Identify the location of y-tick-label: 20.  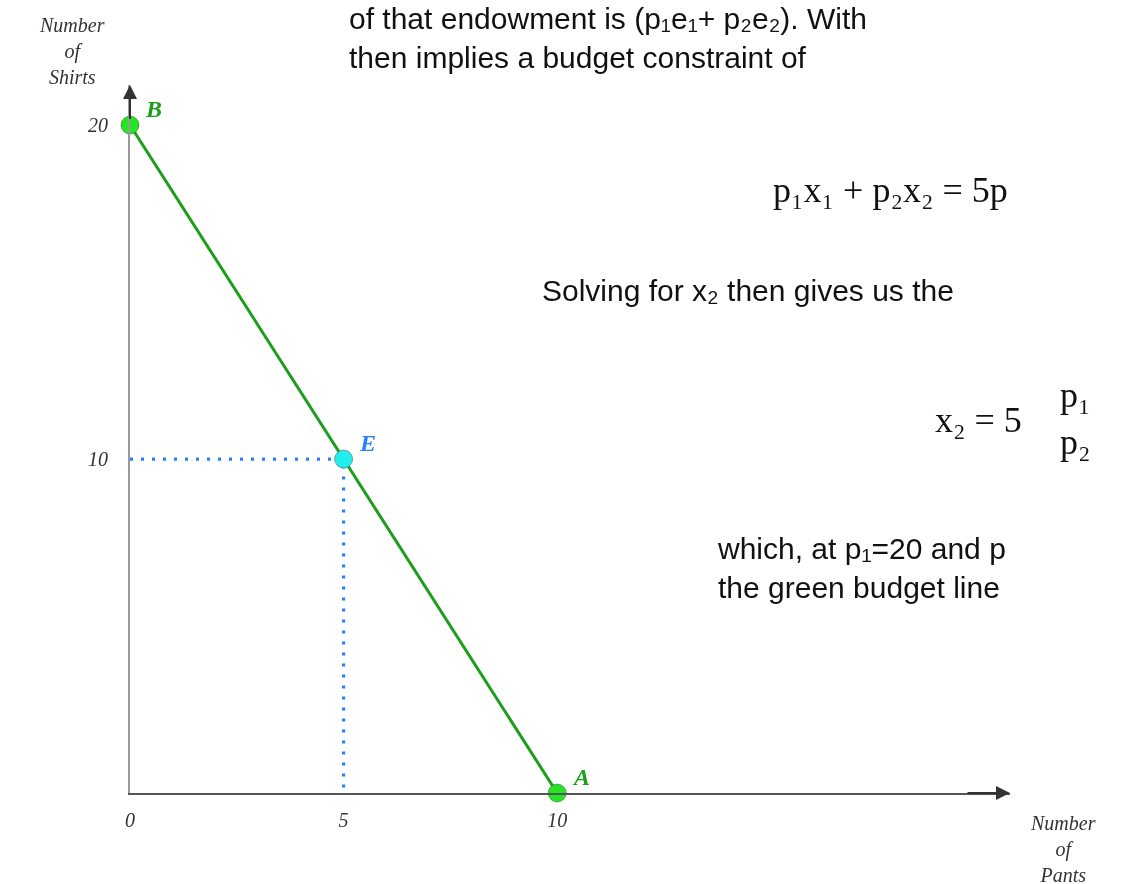
(98, 125).